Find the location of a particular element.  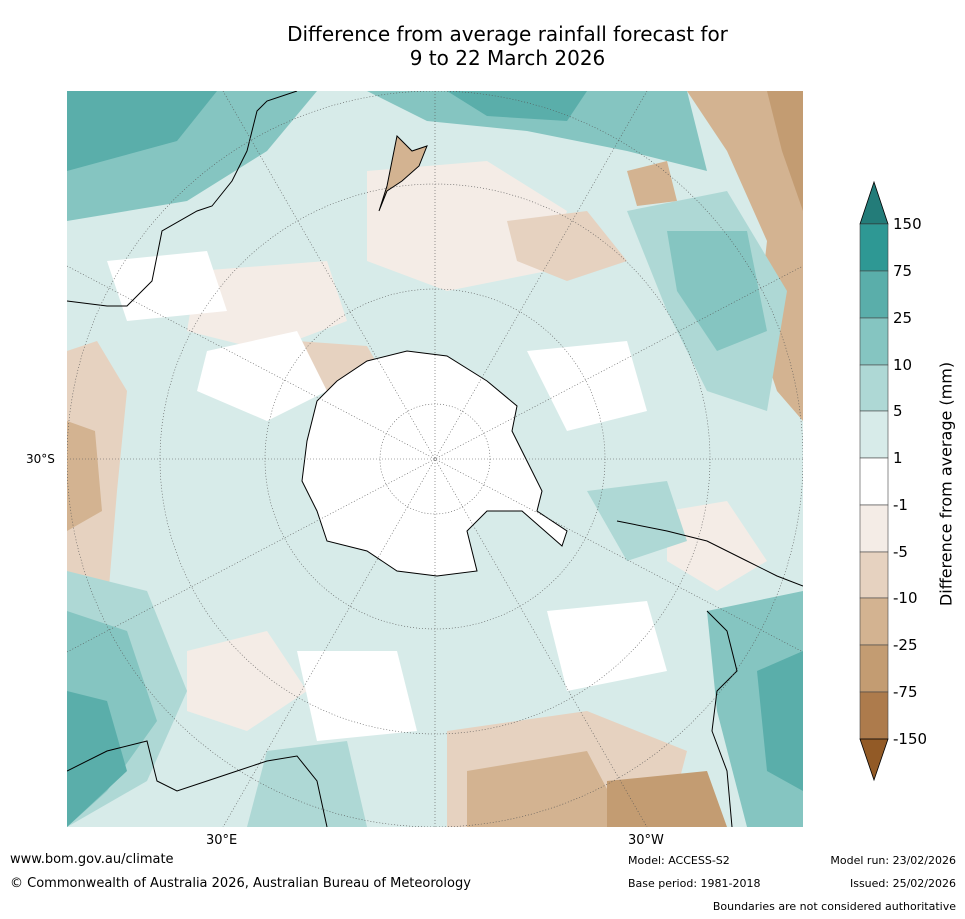

colorbar-top-extension is located at coordinates (874, 202).